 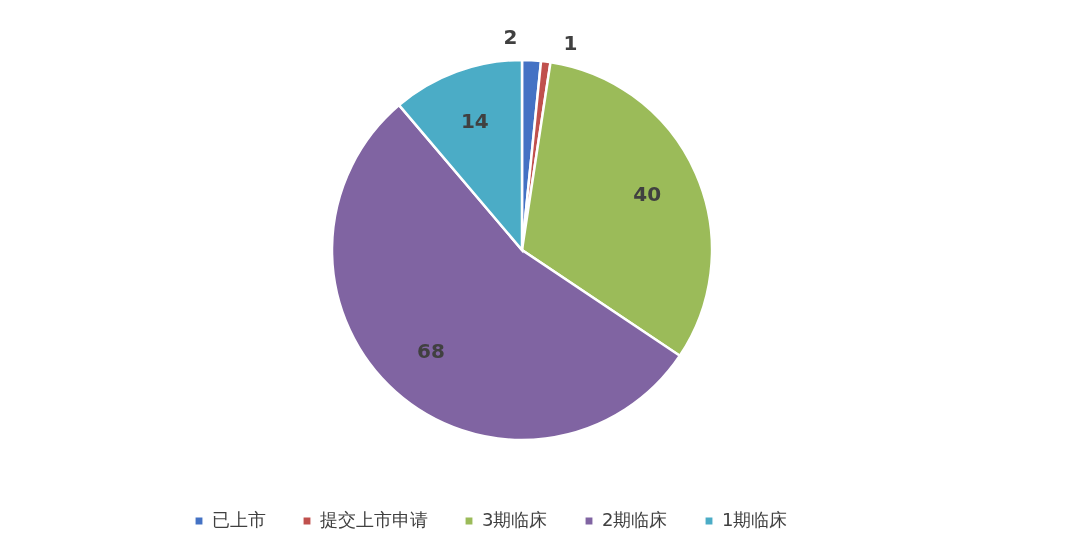 I want to click on legend-label: 3期临床, so click(x=515, y=519).